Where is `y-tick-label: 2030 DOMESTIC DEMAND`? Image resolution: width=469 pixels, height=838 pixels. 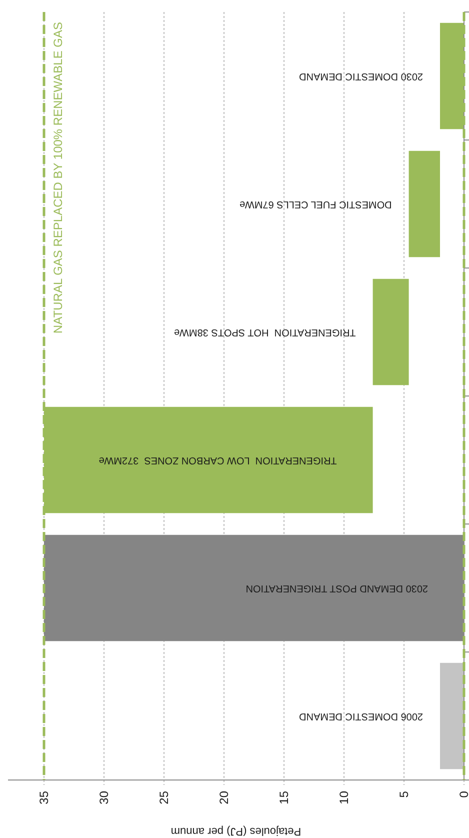
y-tick-label: 2030 DOMESTIC DEMAND is located at coordinates (361, 76).